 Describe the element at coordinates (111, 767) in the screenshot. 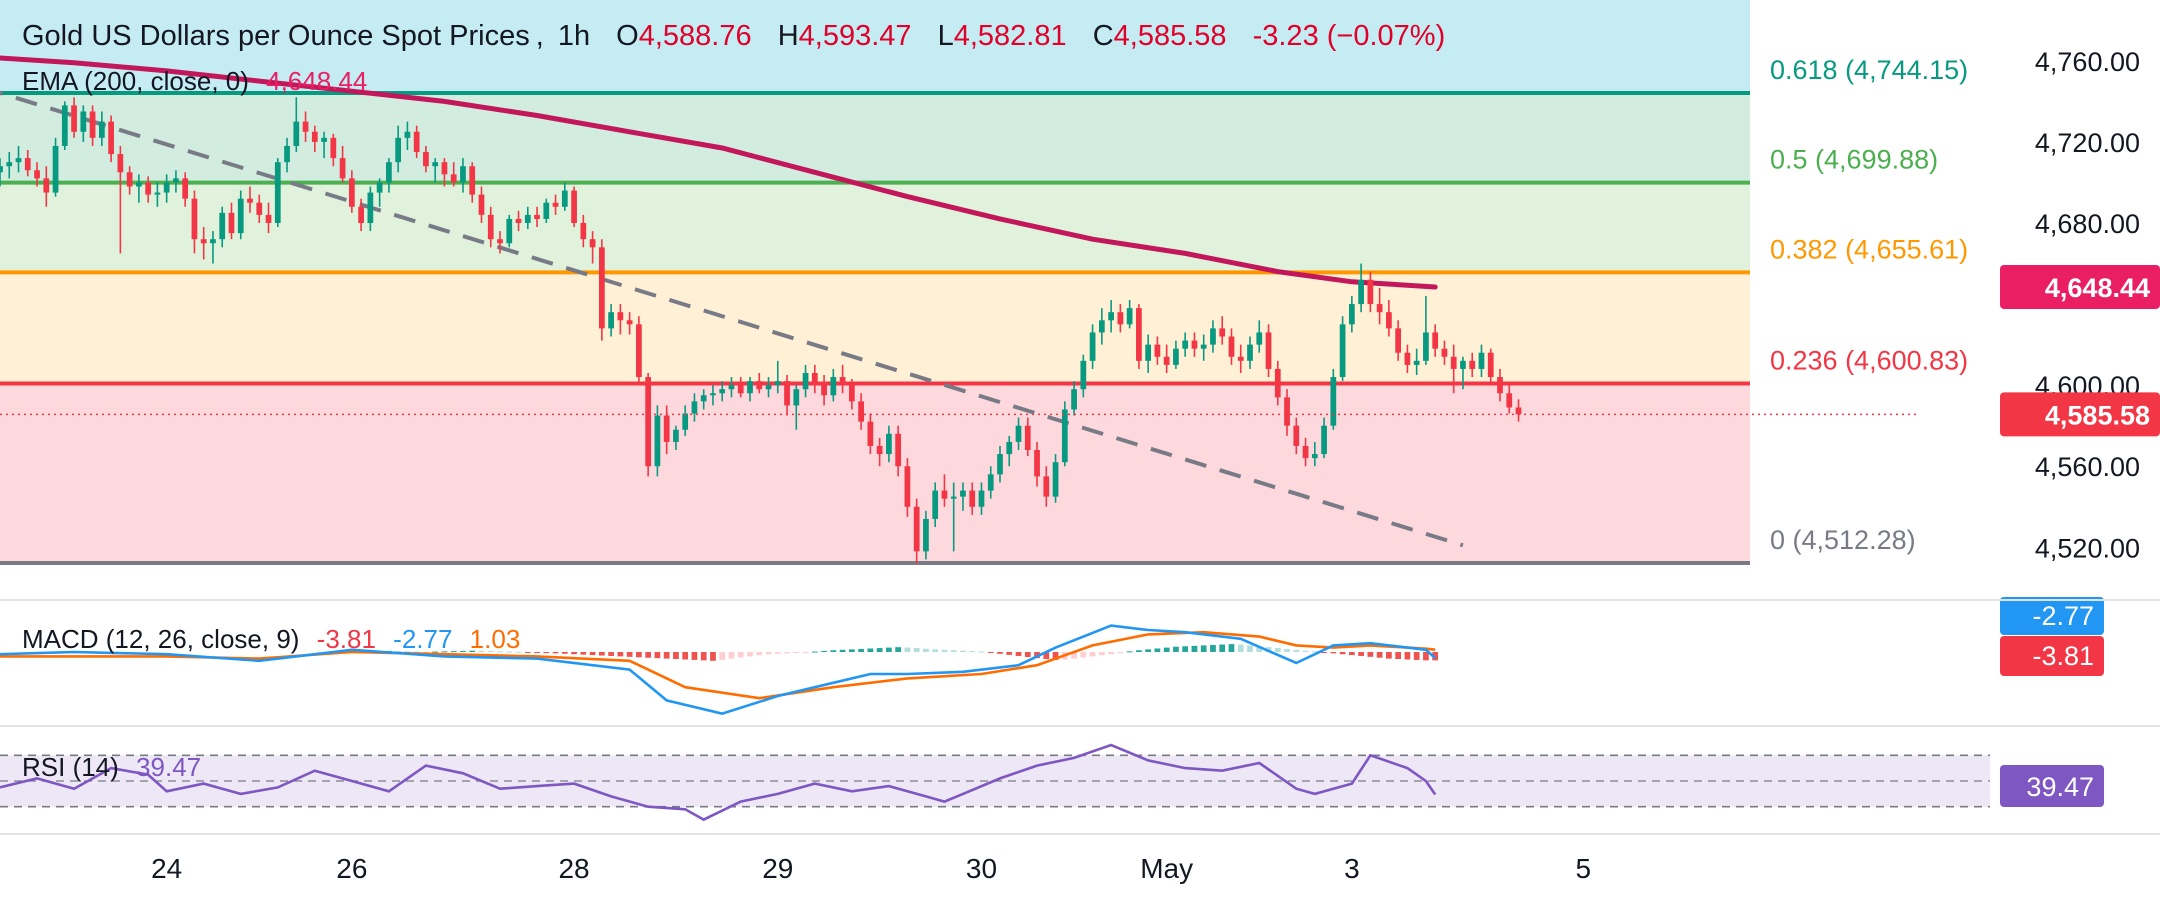

I see `rsi-legend: RSI (14) 39.47` at that location.